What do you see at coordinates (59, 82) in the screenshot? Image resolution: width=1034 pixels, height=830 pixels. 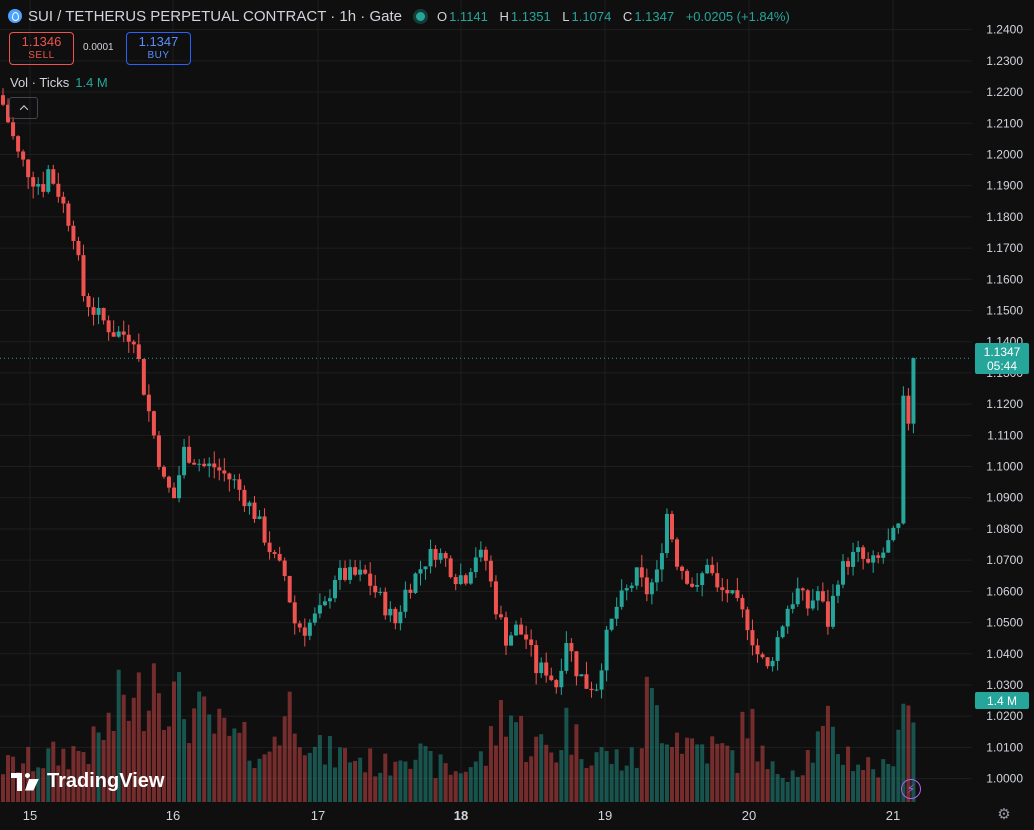 I see `volume-legend: Vol · Ticks 1.4 M` at bounding box center [59, 82].